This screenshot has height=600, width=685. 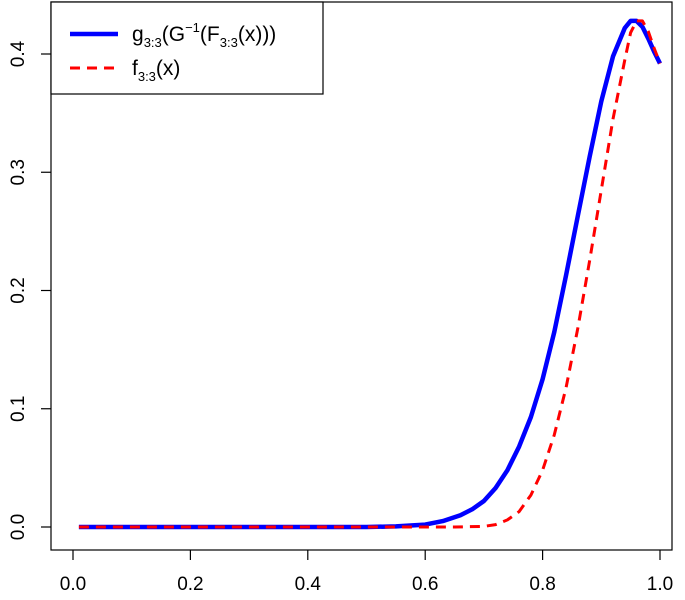 I want to click on x-tick-label: 0.8, so click(x=542, y=584).